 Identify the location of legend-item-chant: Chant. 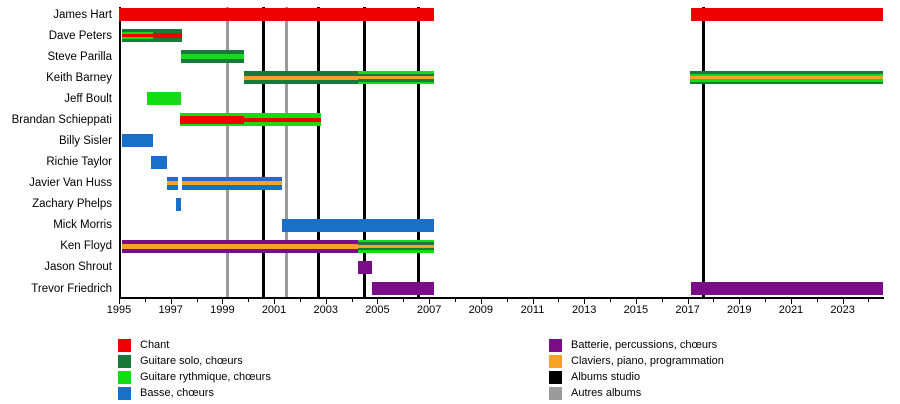
(143, 345).